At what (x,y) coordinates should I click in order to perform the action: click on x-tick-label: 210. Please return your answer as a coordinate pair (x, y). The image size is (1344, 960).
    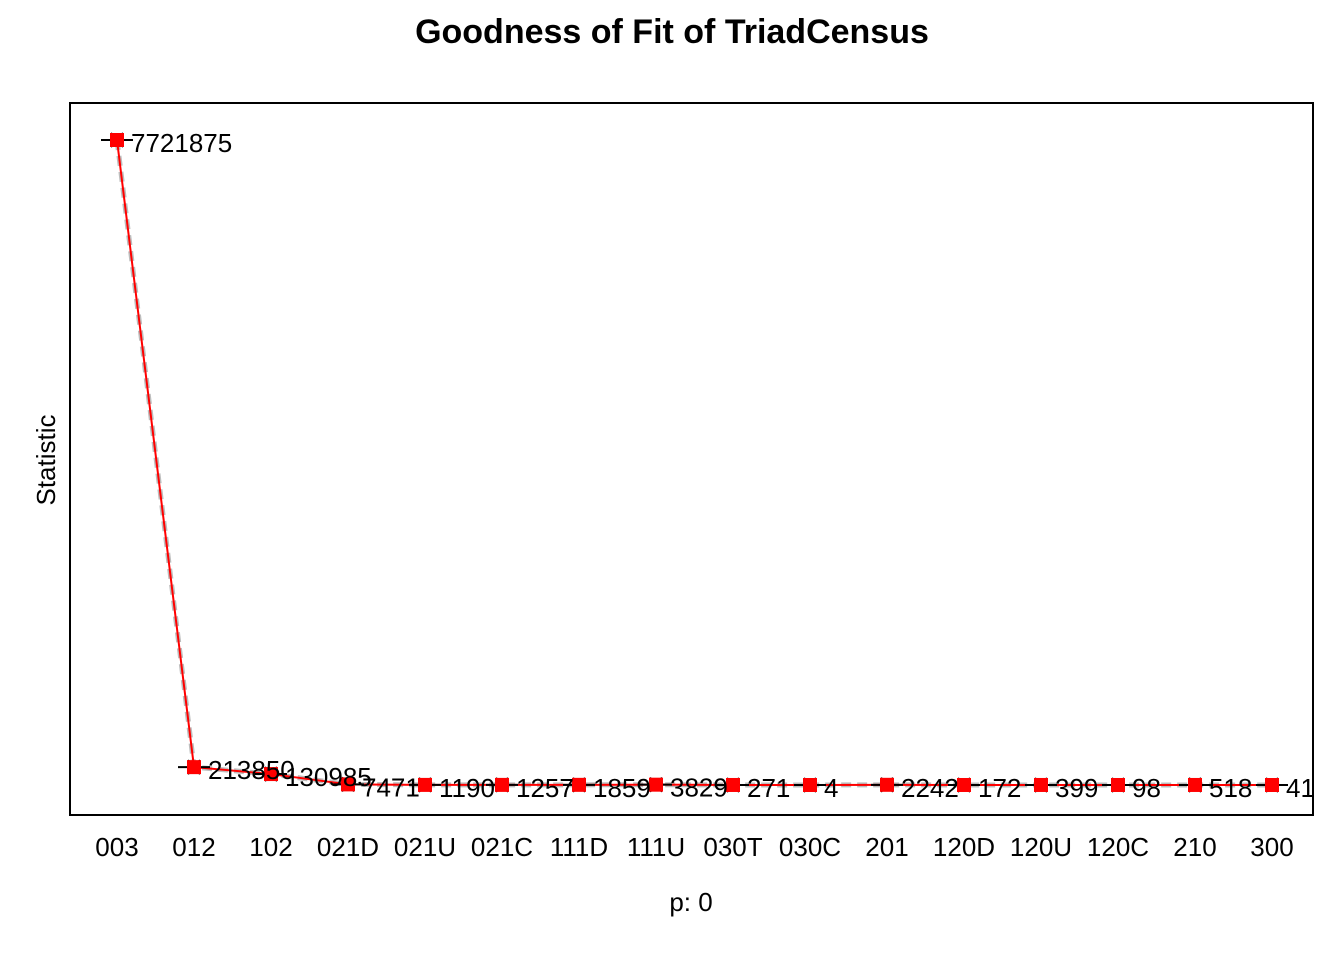
    Looking at the image, I should click on (1194, 847).